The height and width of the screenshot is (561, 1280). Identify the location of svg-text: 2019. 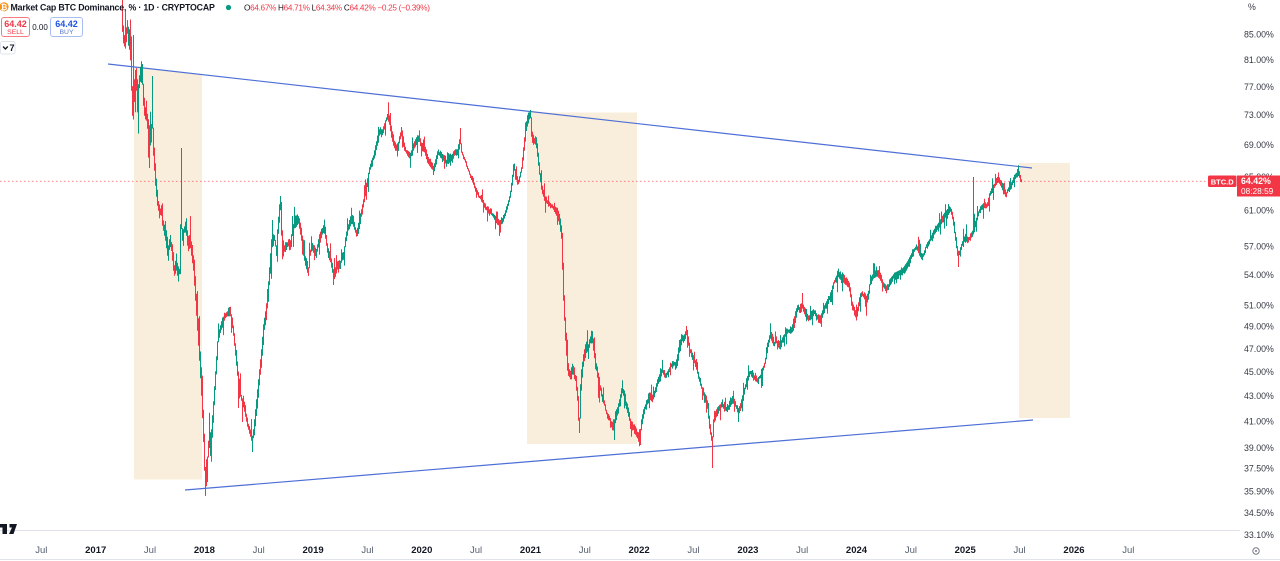
(313, 550).